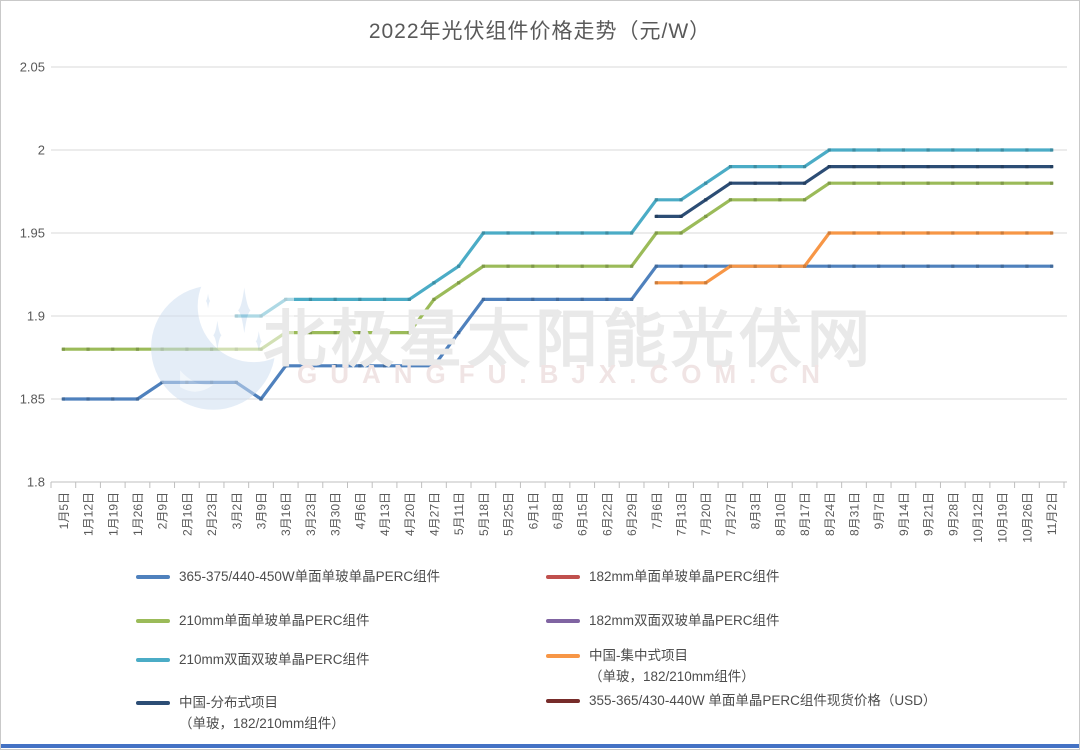 The height and width of the screenshot is (750, 1080). Describe the element at coordinates (558, 510) in the screenshot. I see `x-tick-label: 6月8日` at that location.